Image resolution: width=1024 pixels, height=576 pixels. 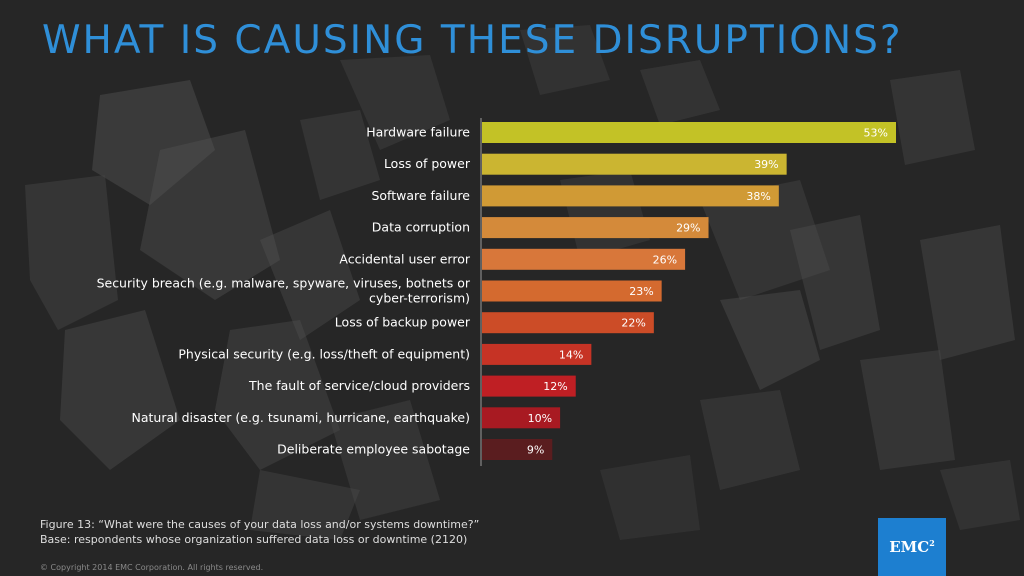 What do you see at coordinates (421, 227) in the screenshot?
I see `category-label: Data corruption` at bounding box center [421, 227].